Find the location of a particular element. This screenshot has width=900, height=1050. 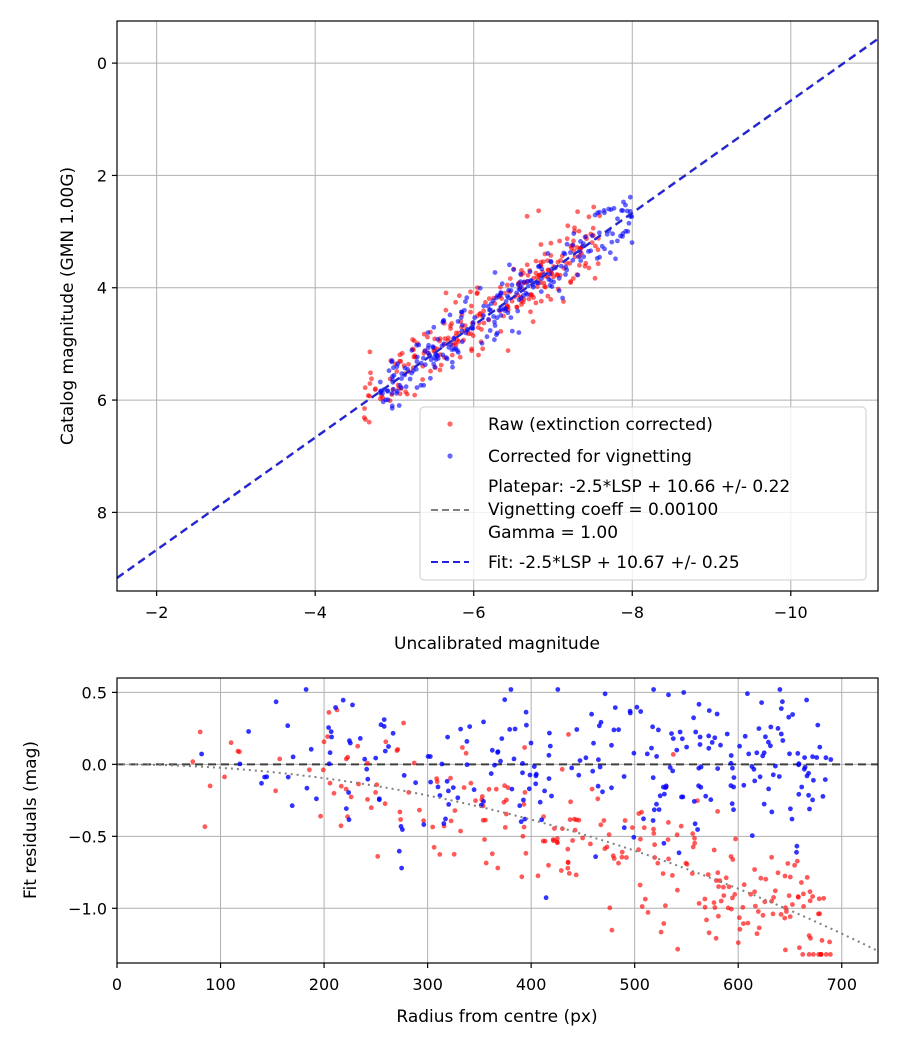

calibration-points is located at coordinates (498, 309).